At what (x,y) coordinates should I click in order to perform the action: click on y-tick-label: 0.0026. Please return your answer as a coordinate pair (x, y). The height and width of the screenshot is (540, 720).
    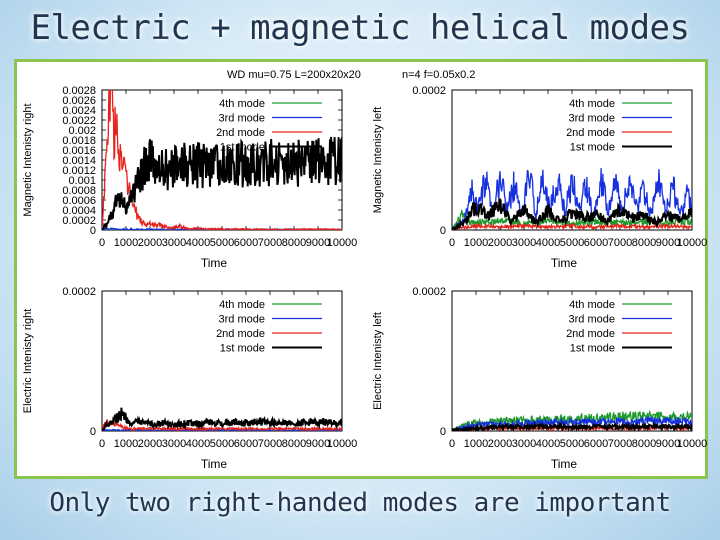
    Looking at the image, I should click on (79, 101).